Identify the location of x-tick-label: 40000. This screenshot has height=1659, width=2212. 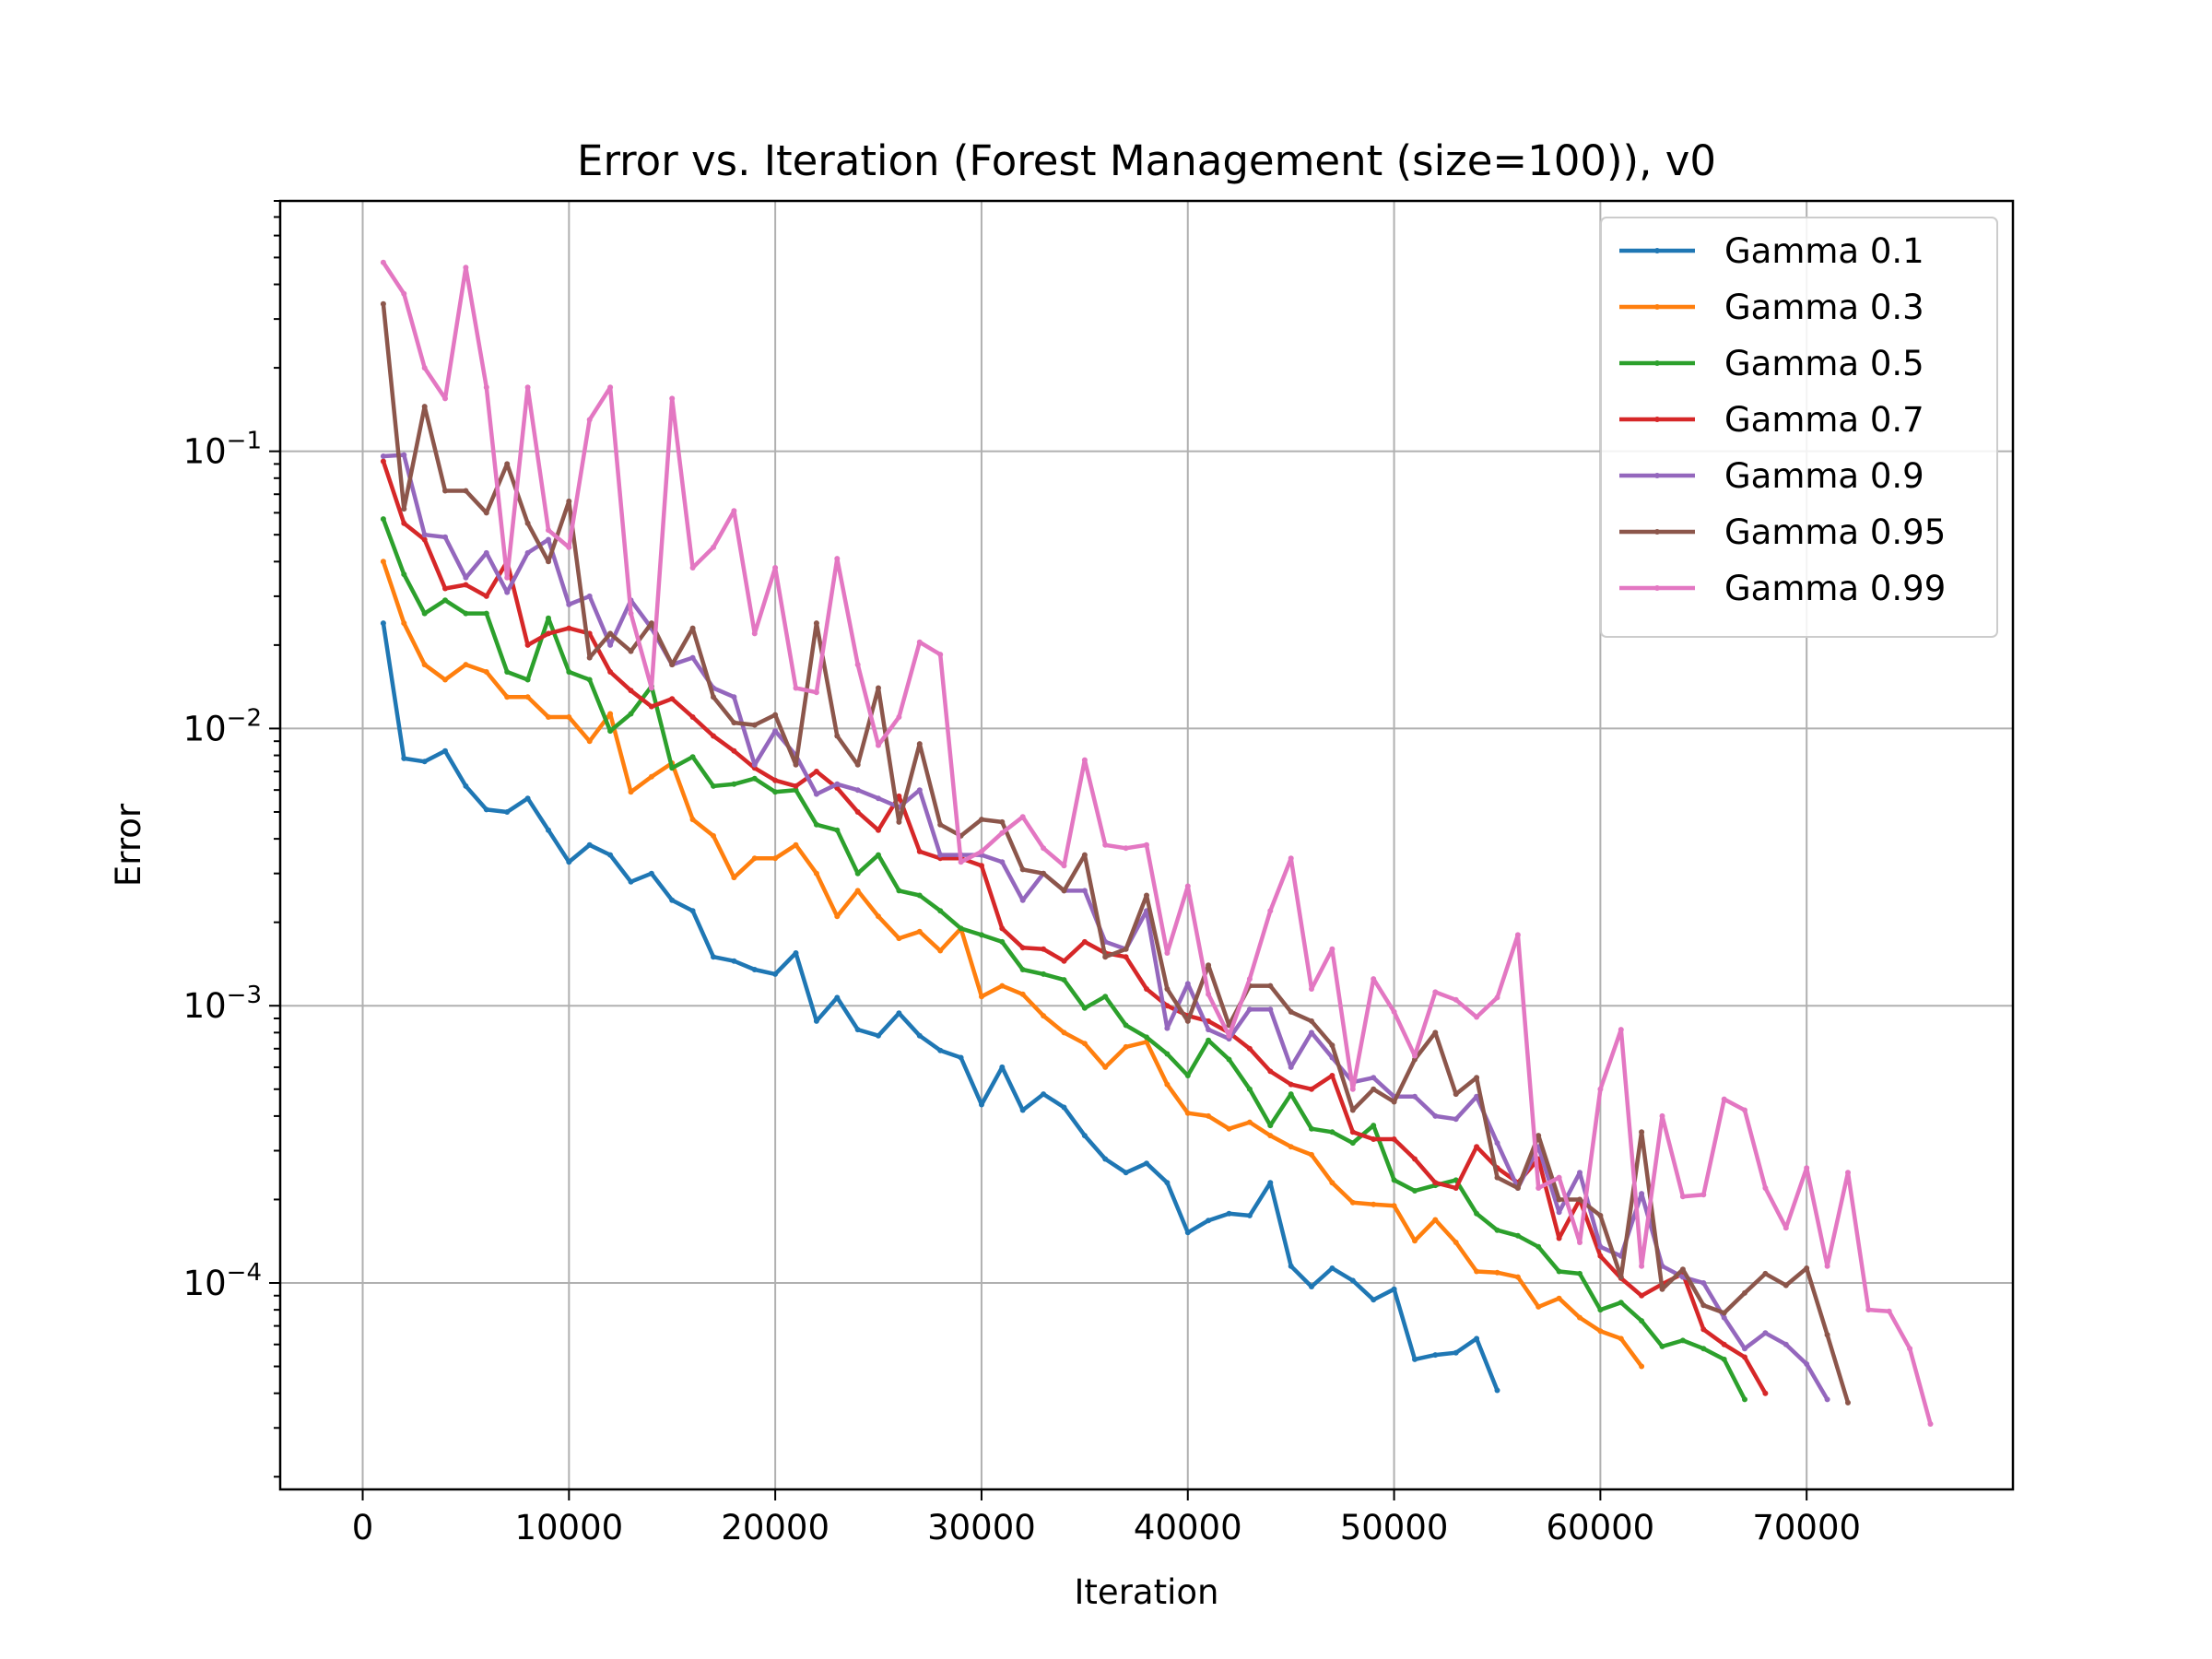
(1188, 1527).